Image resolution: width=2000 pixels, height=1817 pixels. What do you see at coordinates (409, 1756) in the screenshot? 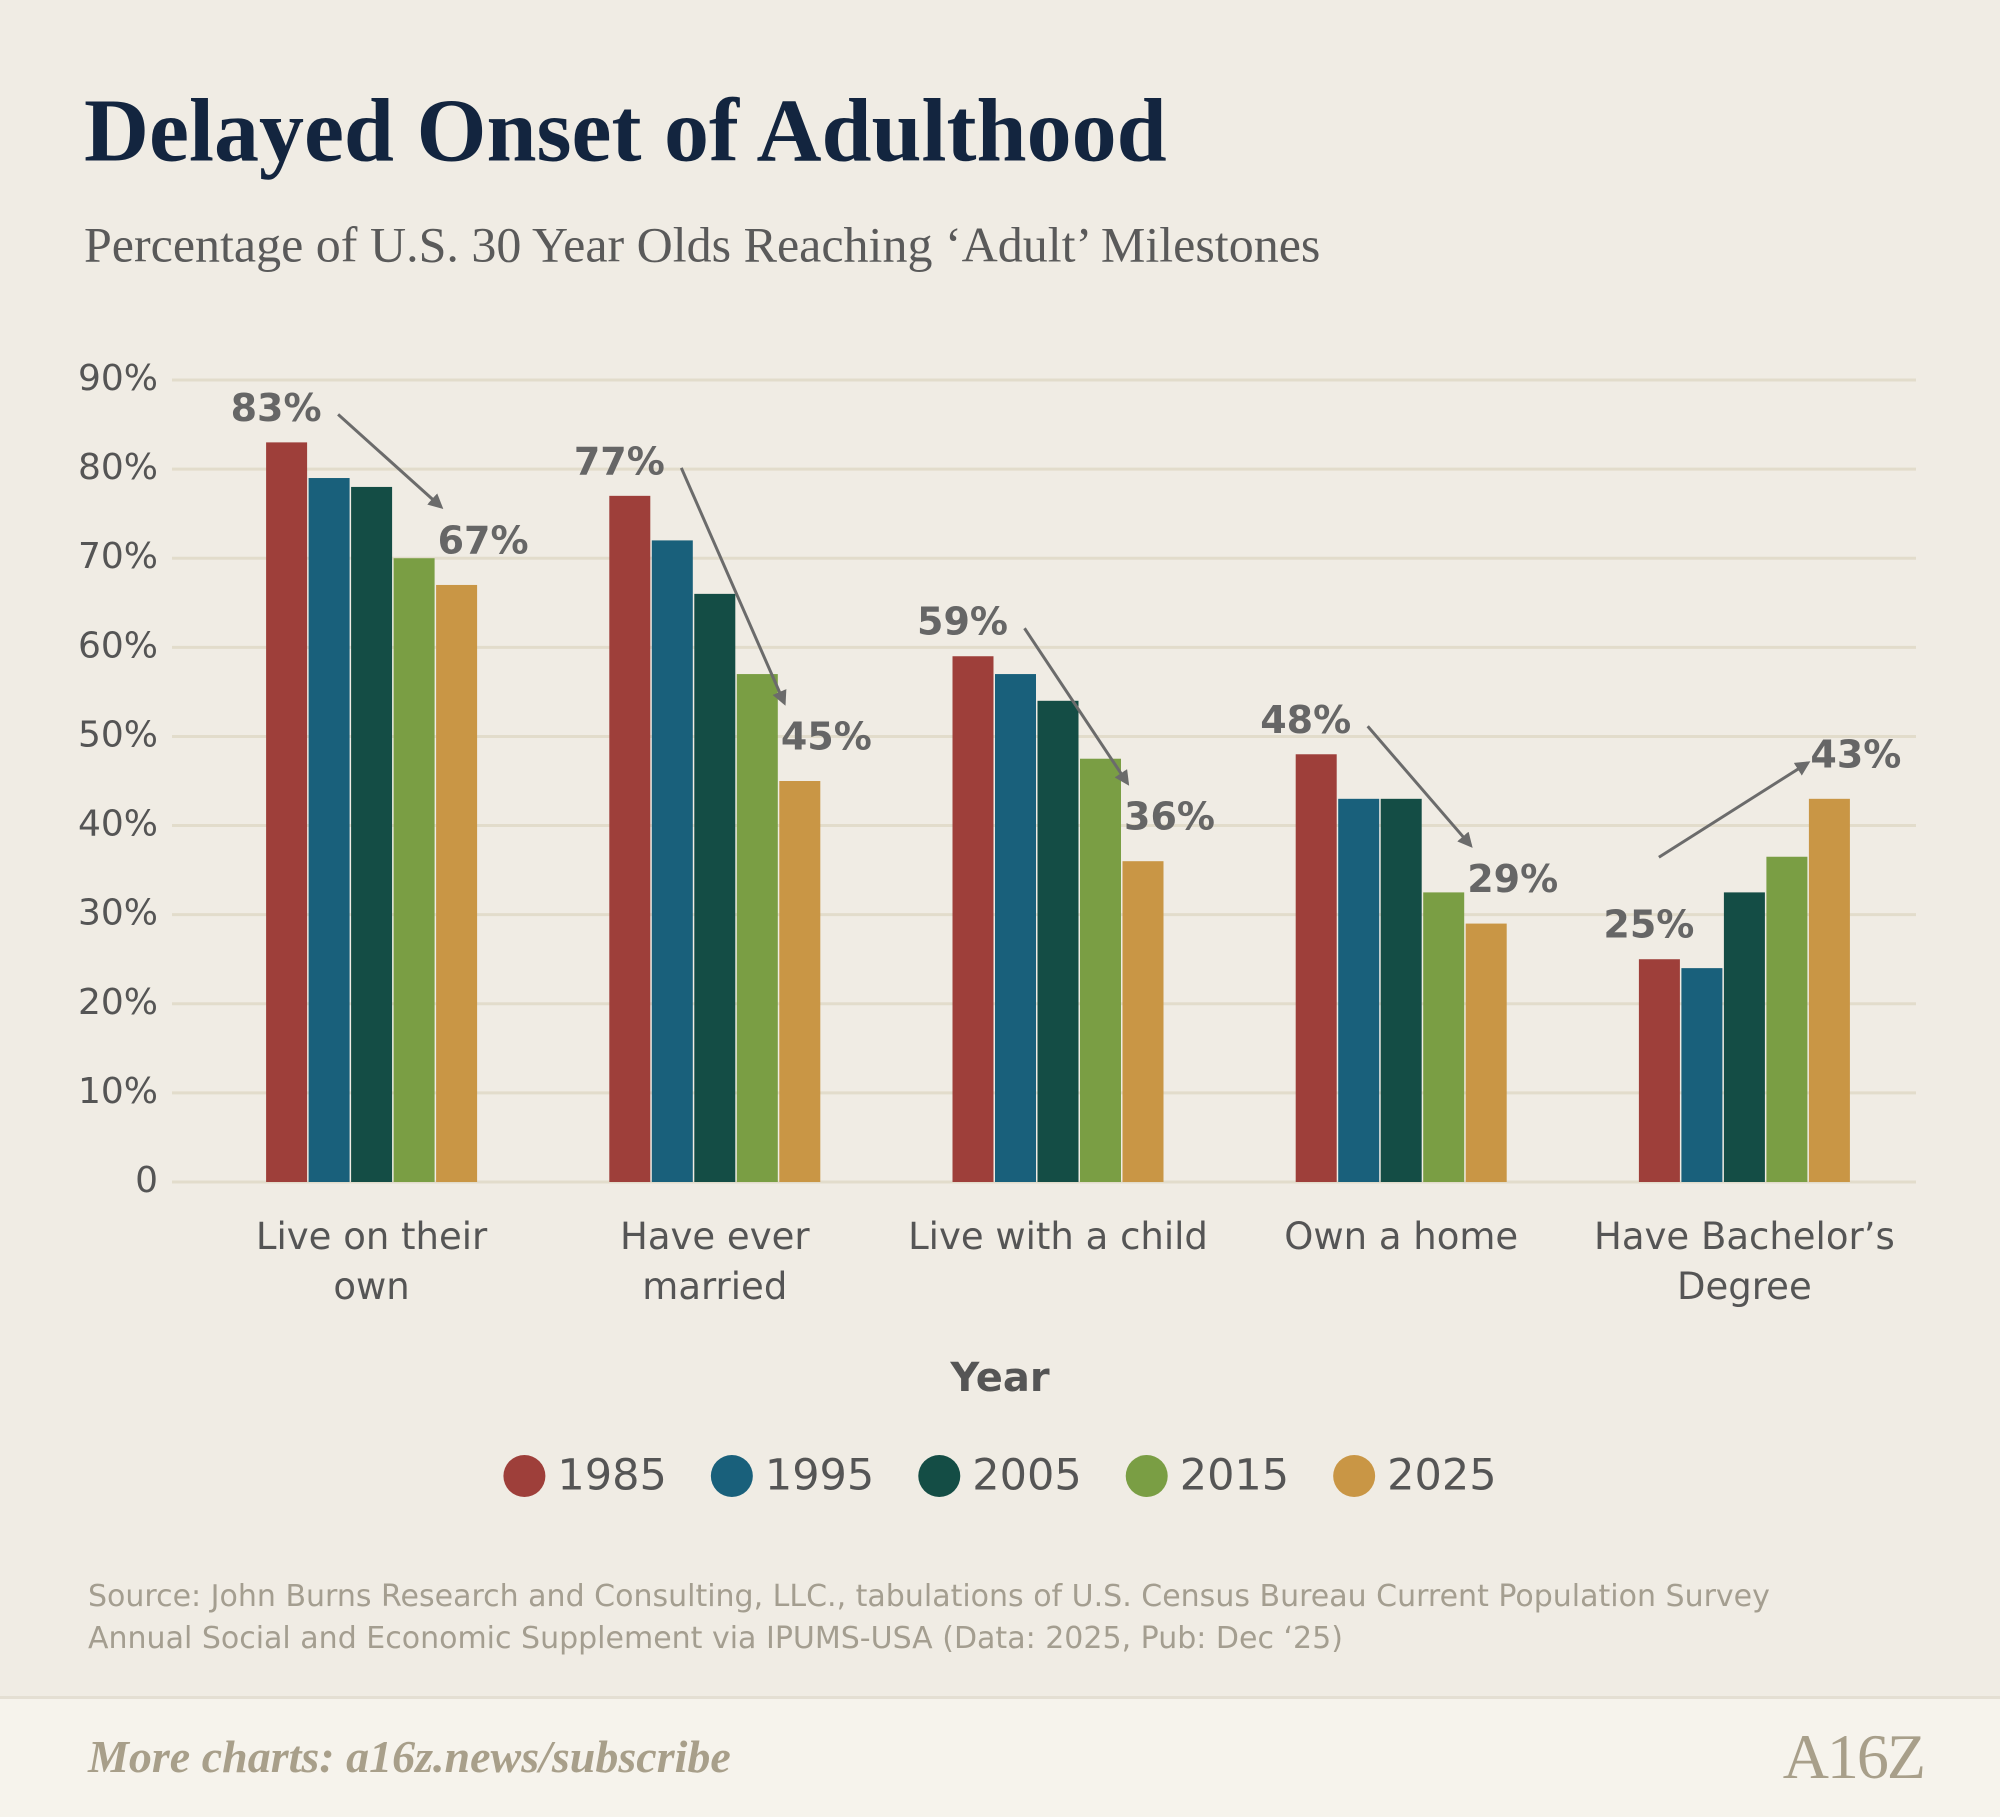
I see `footer-link: More charts: a16z.news/subscribe` at bounding box center [409, 1756].